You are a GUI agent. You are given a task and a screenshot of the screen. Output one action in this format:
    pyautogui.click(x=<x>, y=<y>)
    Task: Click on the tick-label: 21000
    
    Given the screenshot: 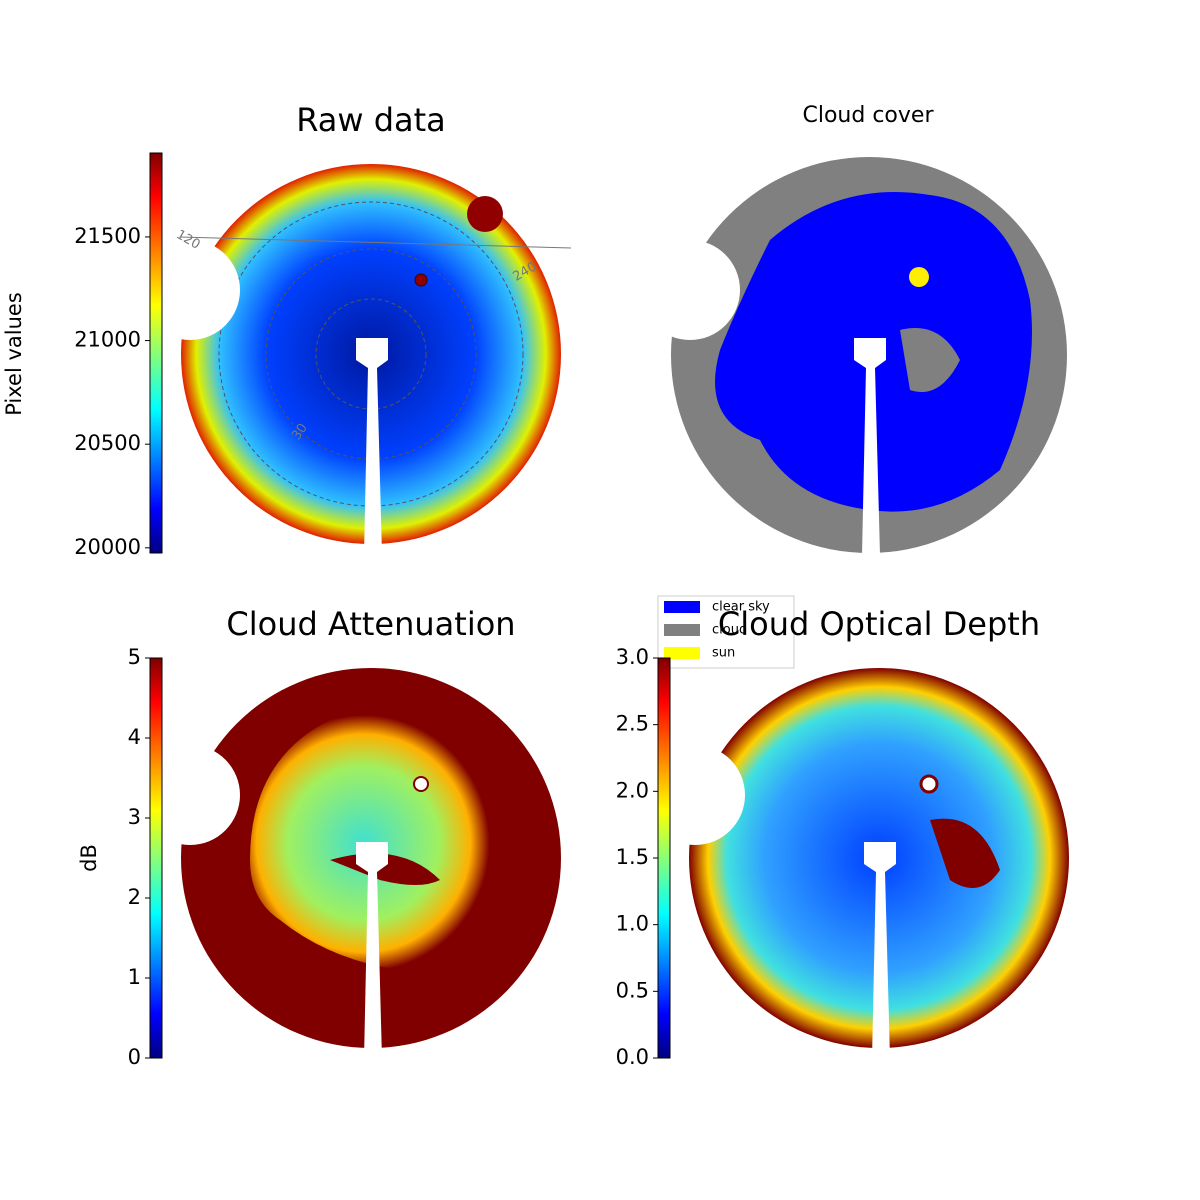 What is the action you would take?
    pyautogui.click(x=107, y=340)
    